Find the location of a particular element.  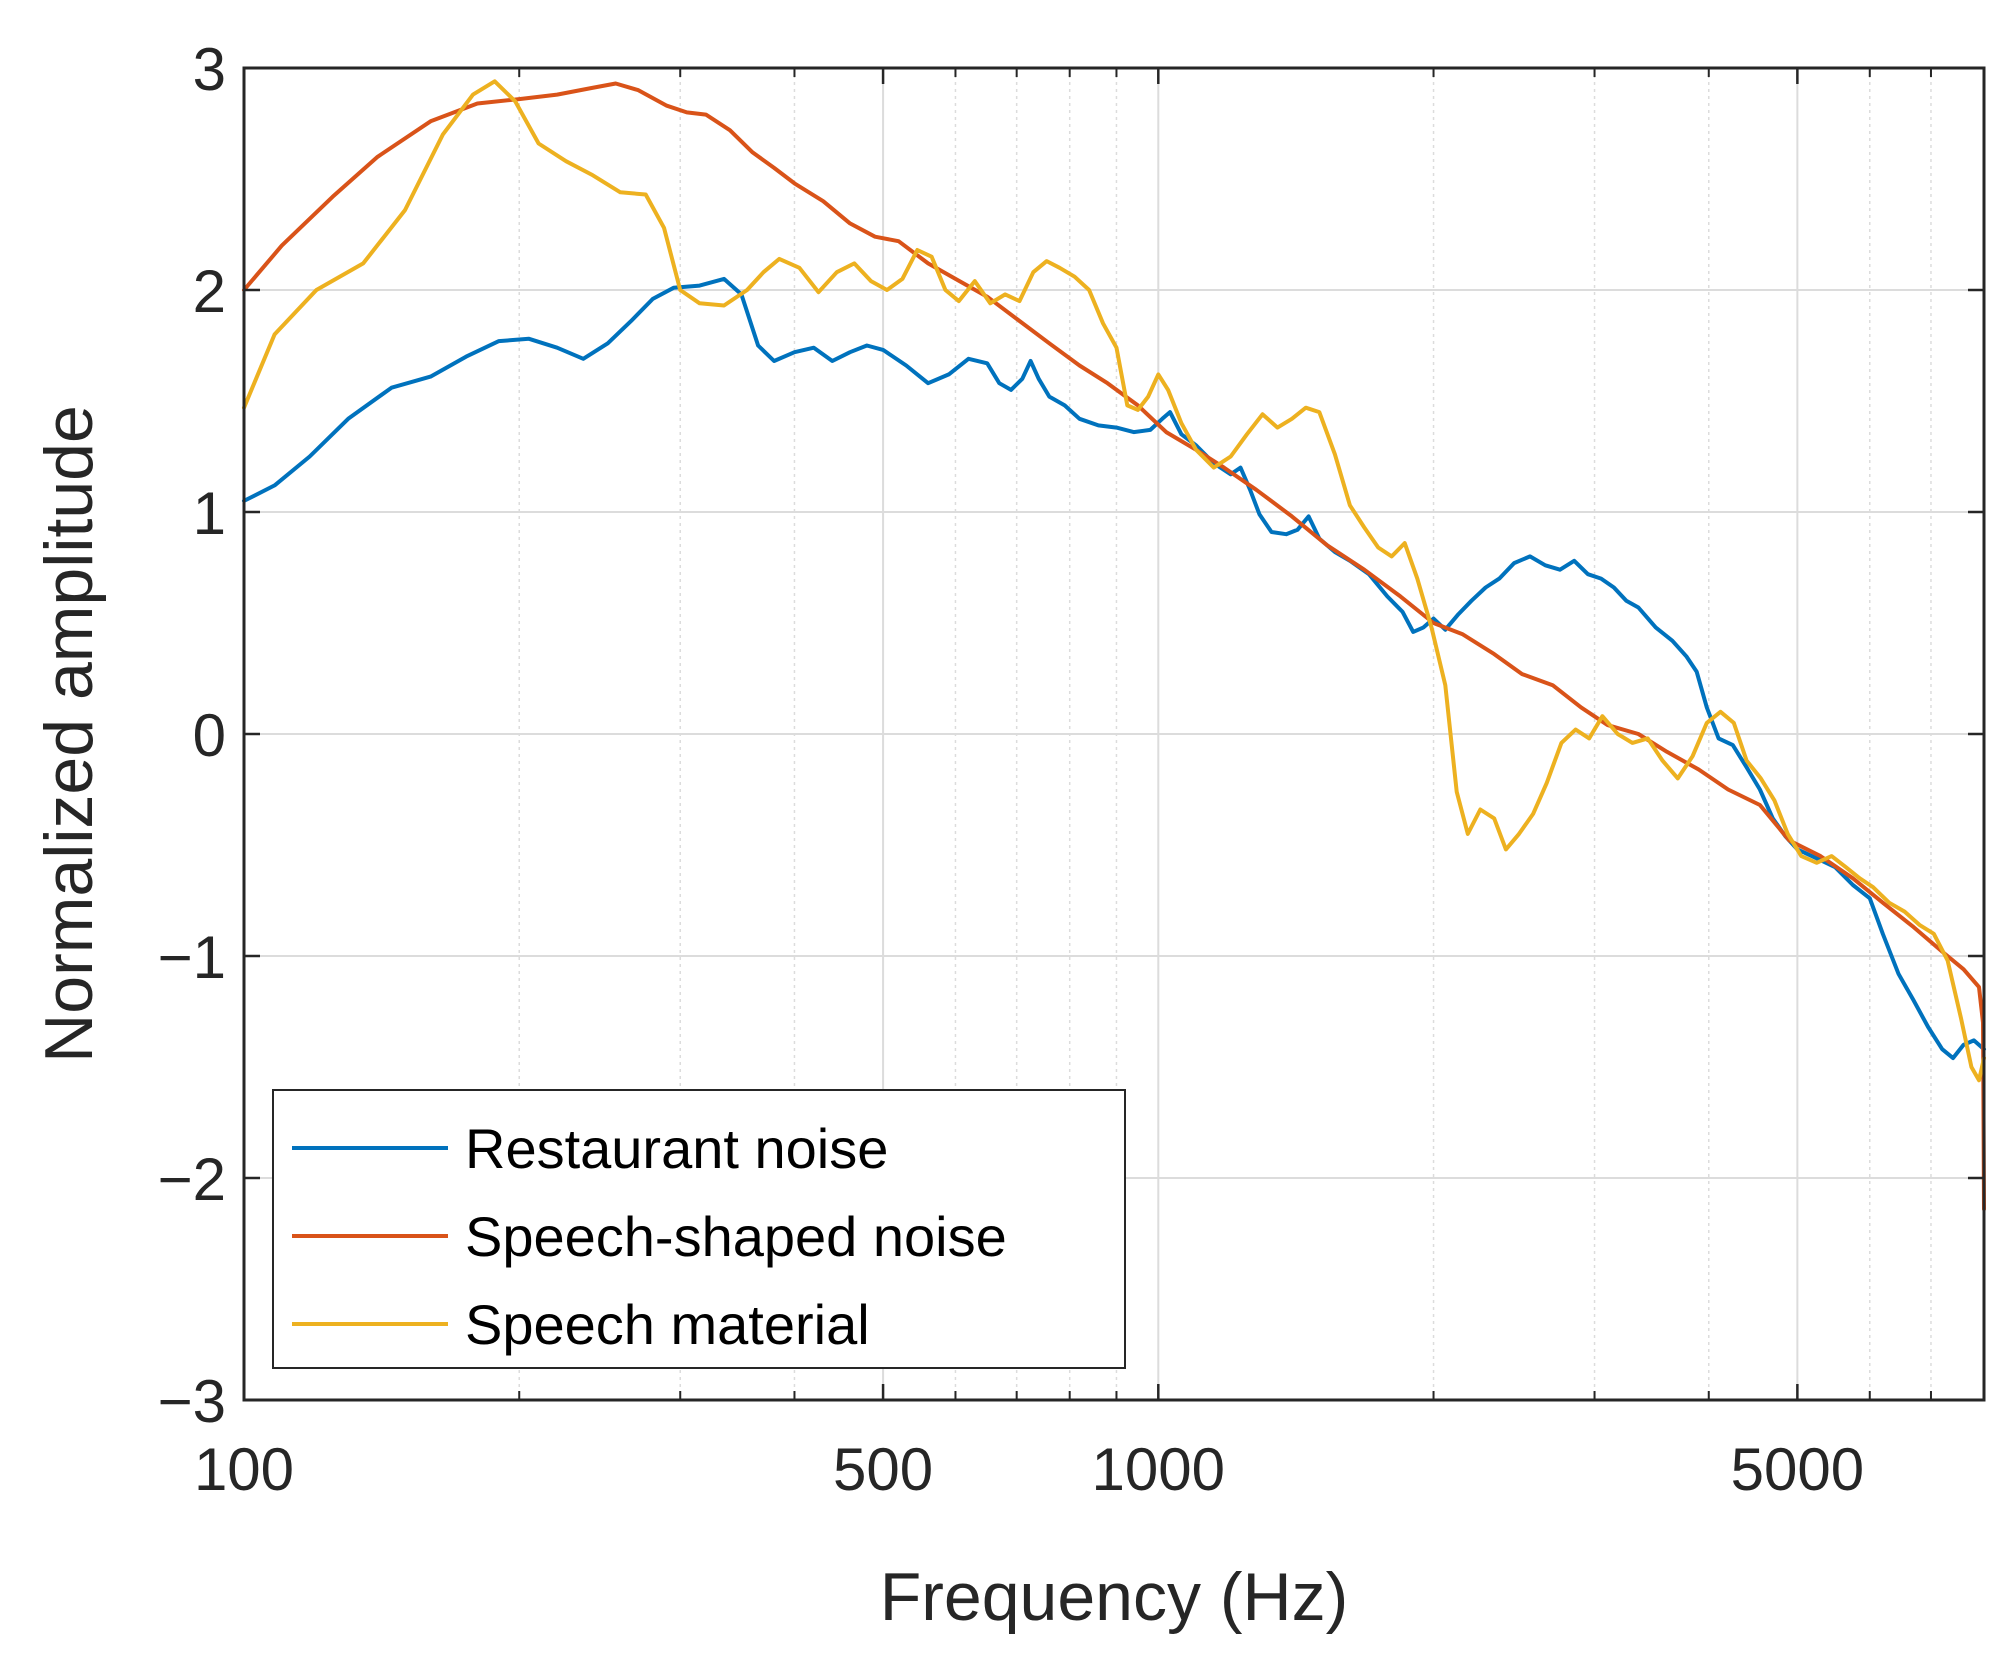

y-tick-label: 1 is located at coordinates (209, 513).